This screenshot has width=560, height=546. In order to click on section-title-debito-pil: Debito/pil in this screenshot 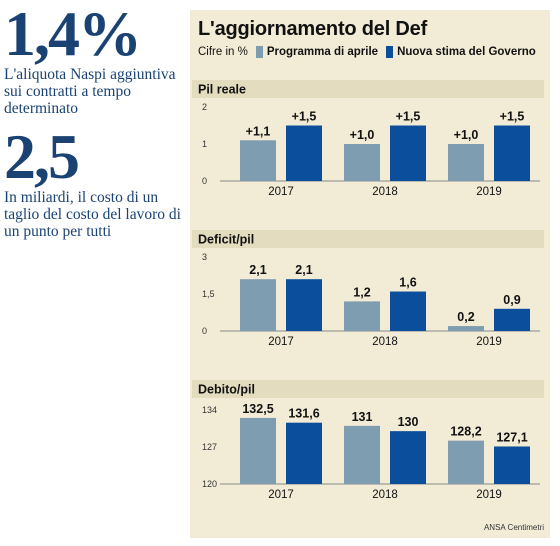, I will do `click(226, 390)`.